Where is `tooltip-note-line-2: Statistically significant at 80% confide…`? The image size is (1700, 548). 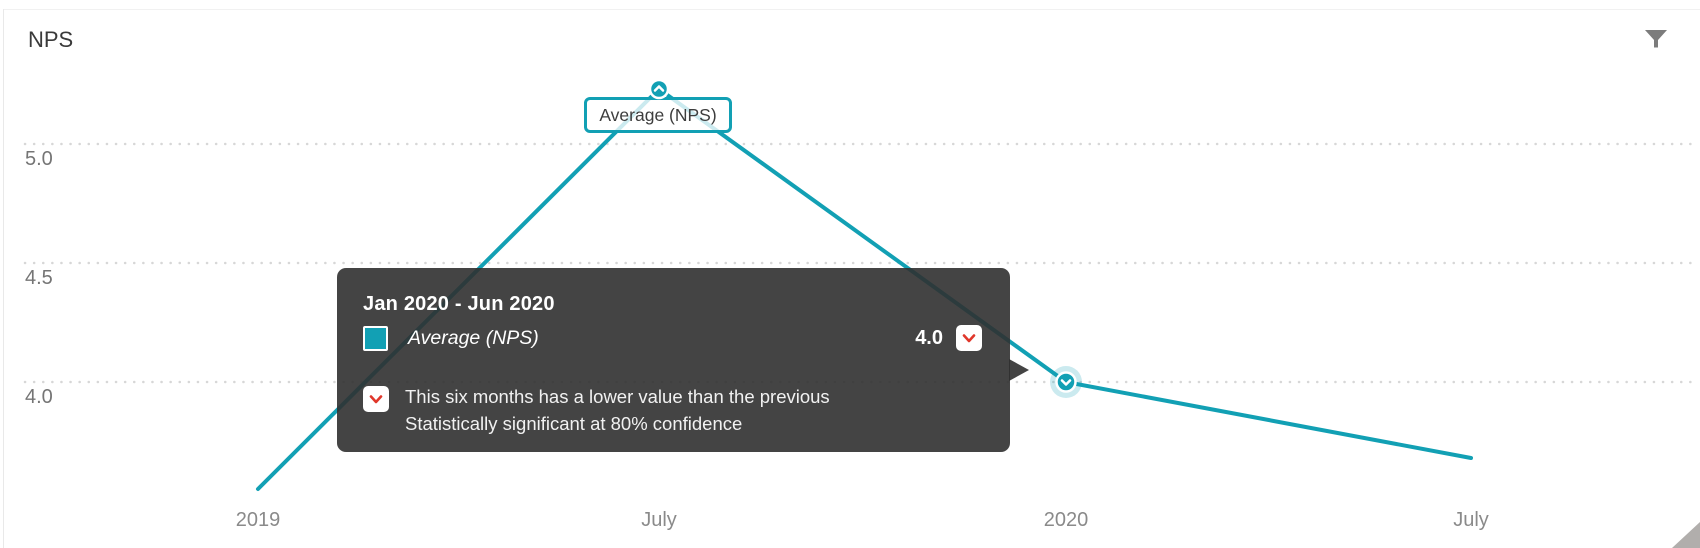
tooltip-note-line-2: Statistically significant at 80% confide… is located at coordinates (574, 423).